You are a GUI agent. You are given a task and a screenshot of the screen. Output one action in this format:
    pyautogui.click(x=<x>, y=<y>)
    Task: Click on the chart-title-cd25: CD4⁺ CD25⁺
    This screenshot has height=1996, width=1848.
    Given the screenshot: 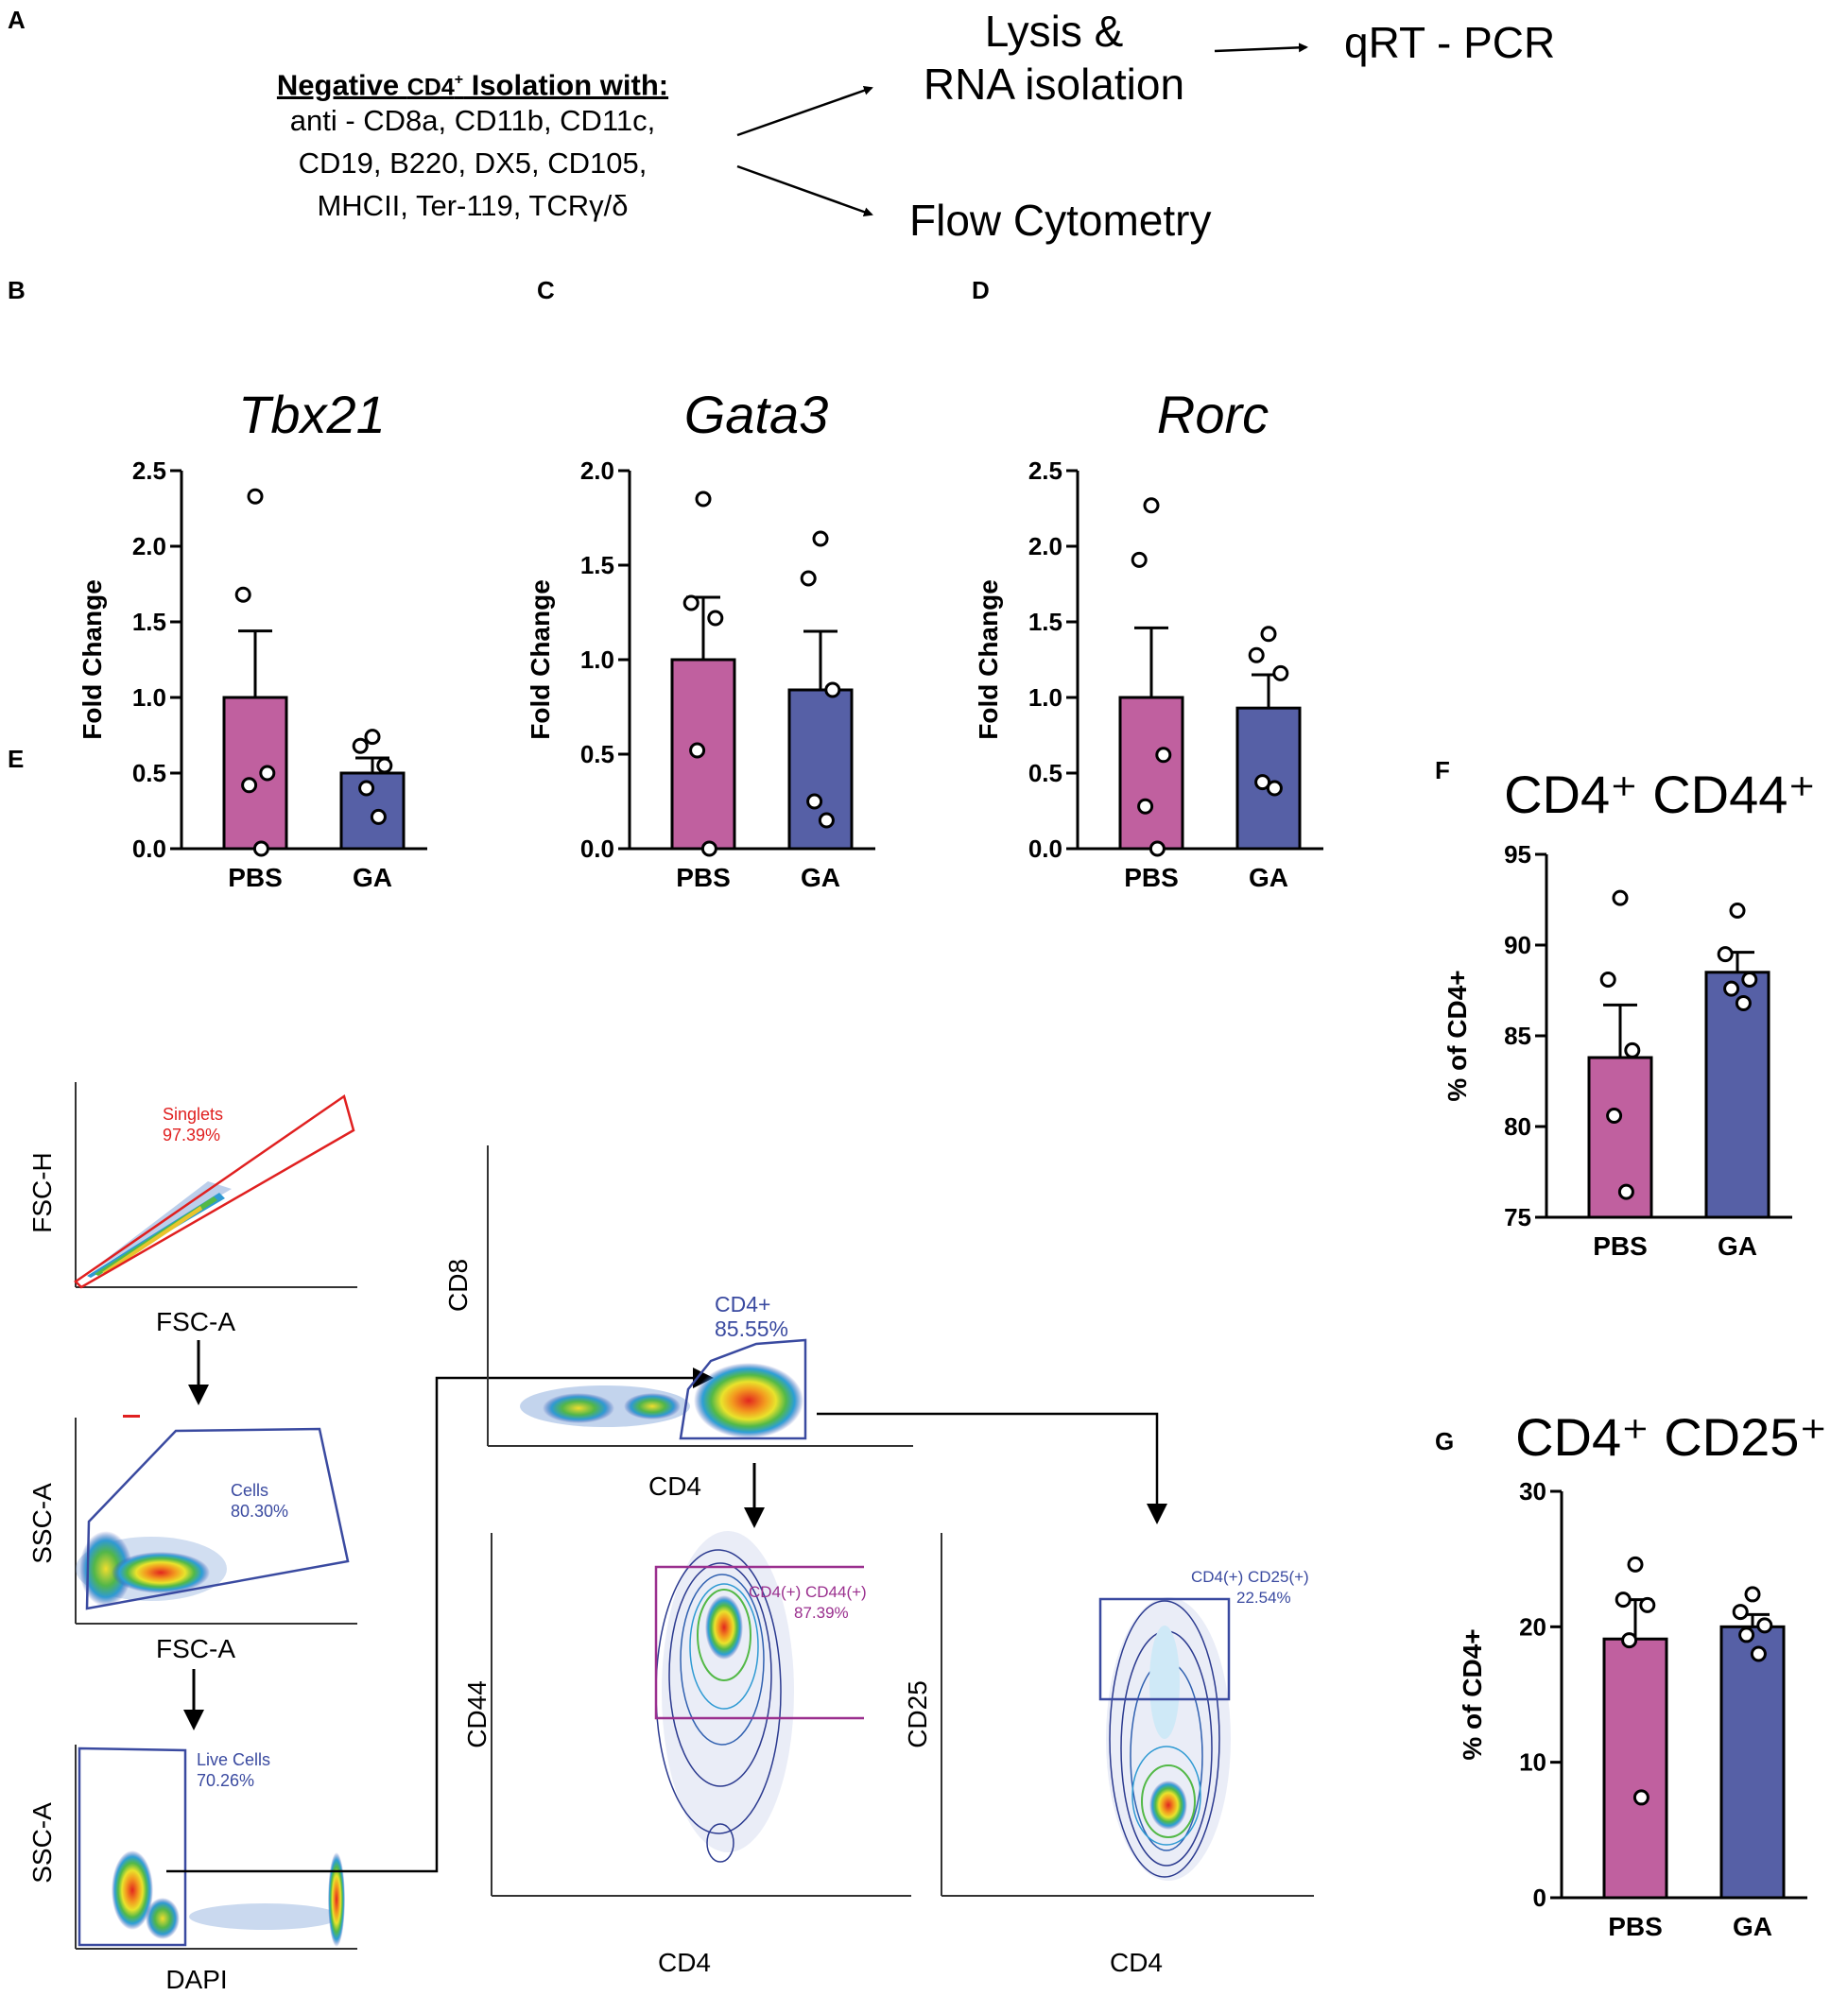 What is the action you would take?
    pyautogui.click(x=1671, y=1437)
    